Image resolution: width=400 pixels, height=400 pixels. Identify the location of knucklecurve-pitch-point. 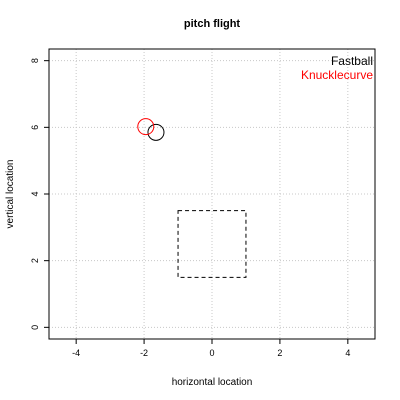
(146, 127).